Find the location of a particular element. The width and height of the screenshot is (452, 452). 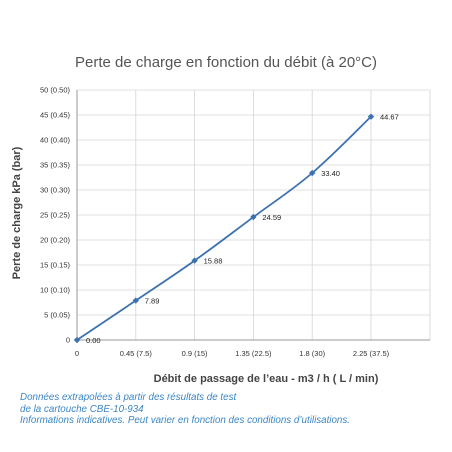

data-label: 24.59 is located at coordinates (271, 217).